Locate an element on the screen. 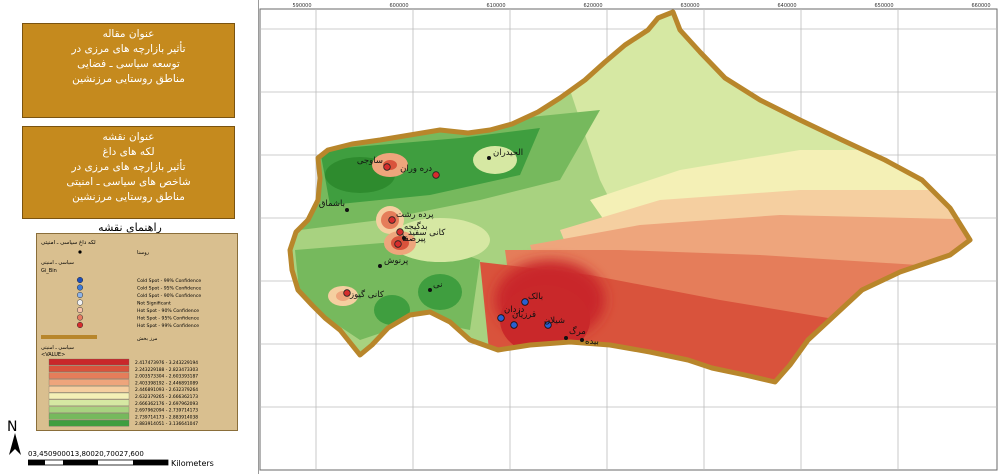 The height and width of the screenshot is (474, 1001). raster-class-label: 2.697962094 - 2.739714173 is located at coordinates (166, 411).